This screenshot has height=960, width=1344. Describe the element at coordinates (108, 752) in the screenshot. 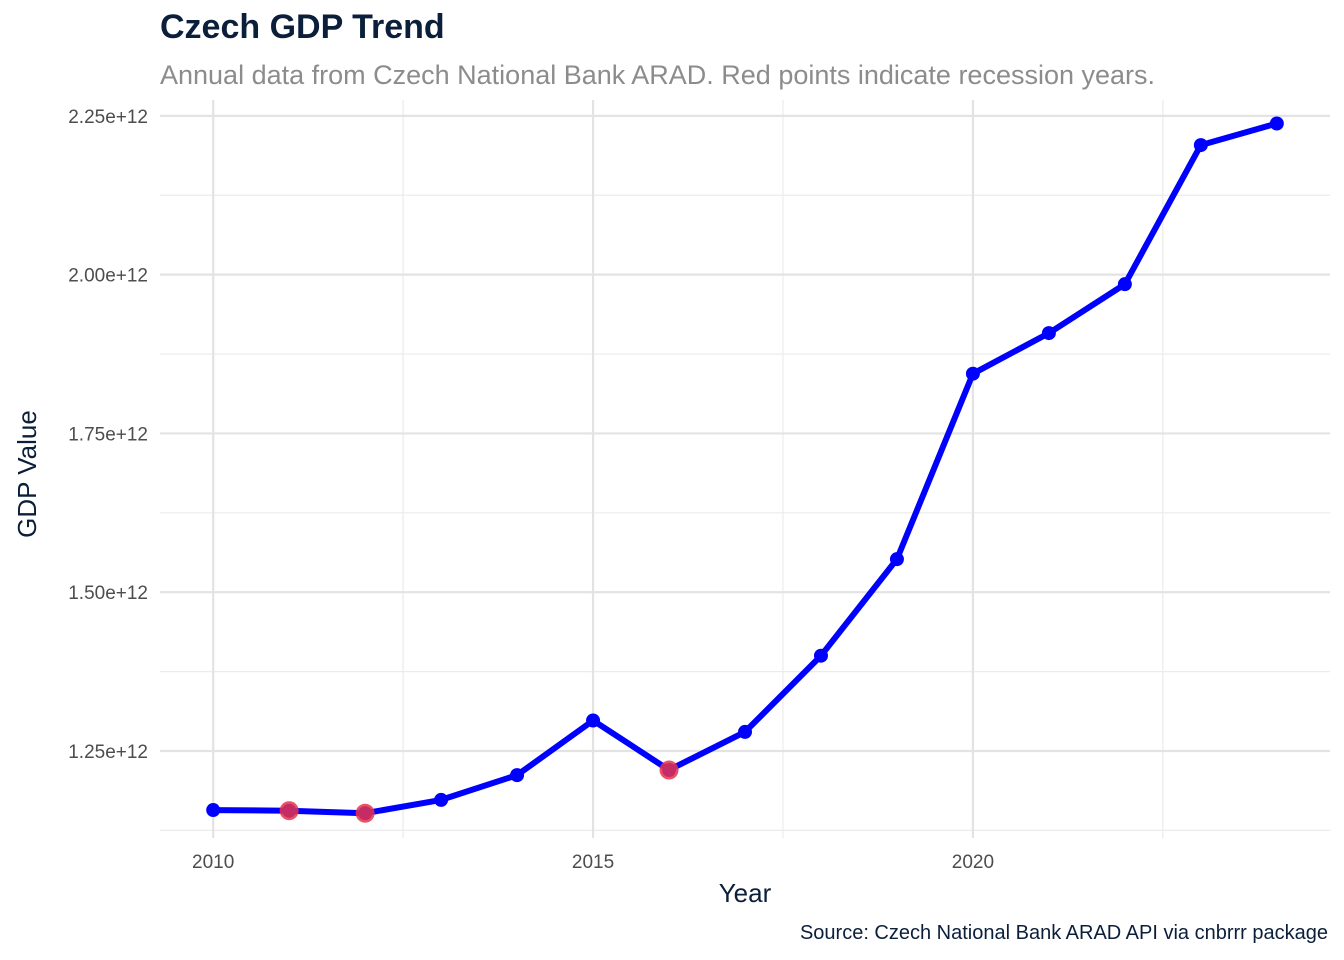

I see `y-tick-label: 1.25e+12` at that location.